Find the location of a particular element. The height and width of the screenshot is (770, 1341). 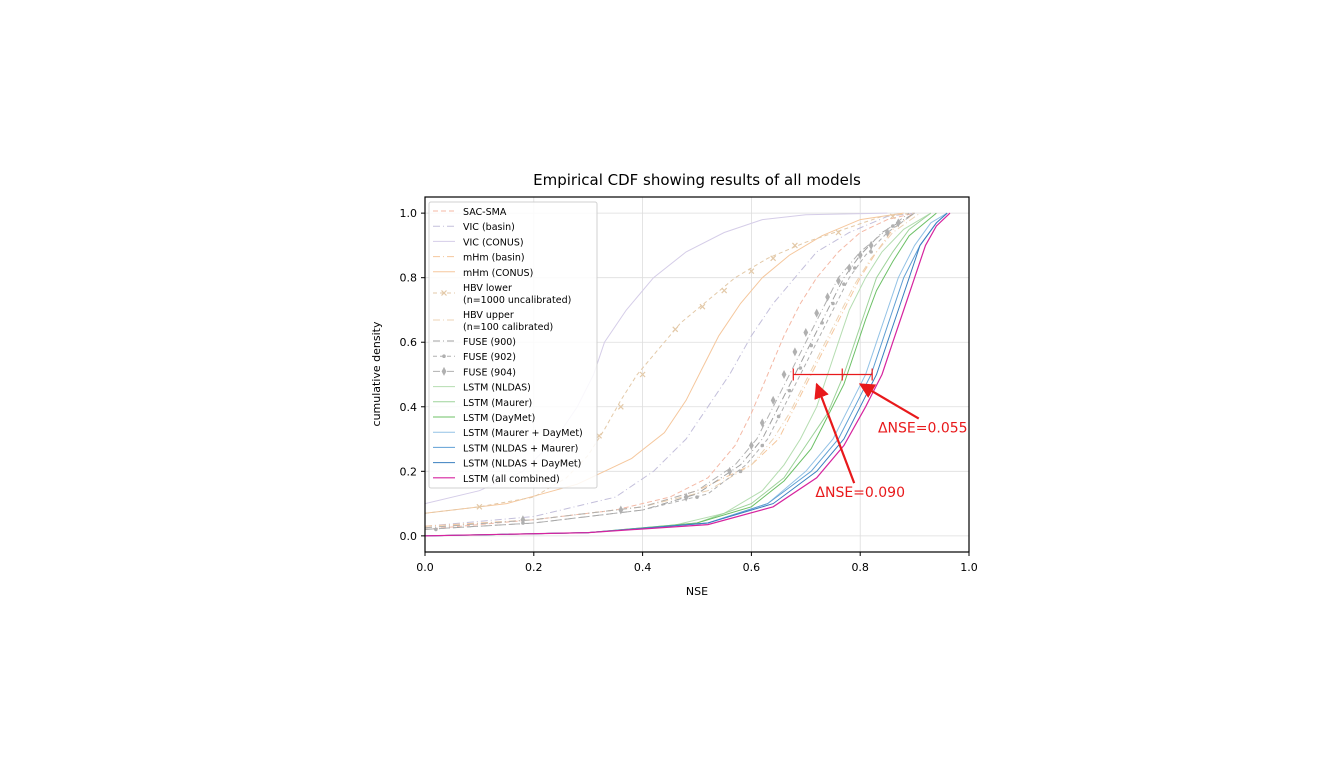

legend-label: LSTM (NLDAS + Maurer) is located at coordinates (520, 448).